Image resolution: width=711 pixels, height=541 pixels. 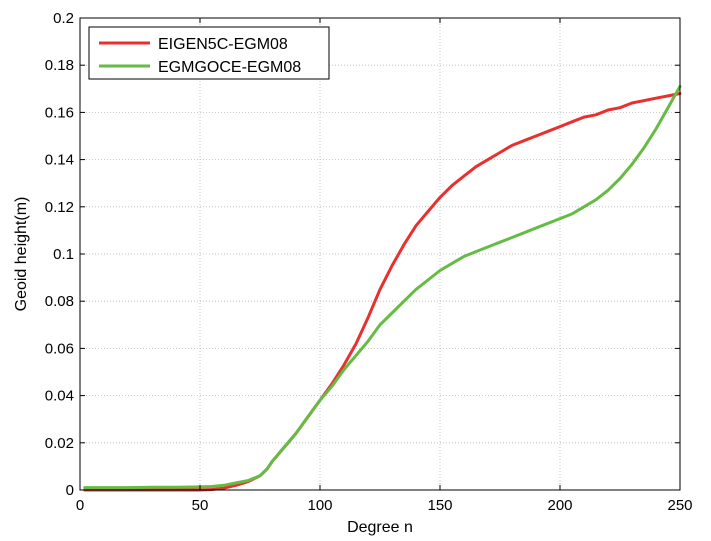 What do you see at coordinates (200, 505) in the screenshot?
I see `x-tick-label: 50` at bounding box center [200, 505].